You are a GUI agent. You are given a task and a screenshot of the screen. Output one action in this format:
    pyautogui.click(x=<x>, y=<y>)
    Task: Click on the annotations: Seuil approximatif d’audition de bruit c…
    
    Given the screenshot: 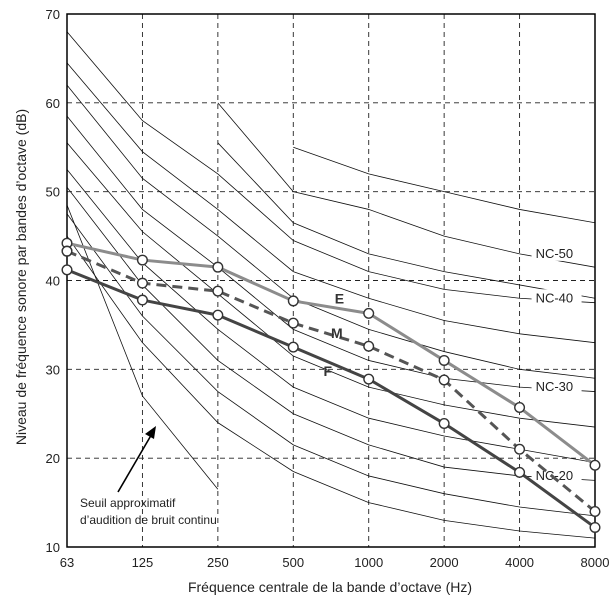 What is the action you would take?
    pyautogui.click(x=148, y=476)
    